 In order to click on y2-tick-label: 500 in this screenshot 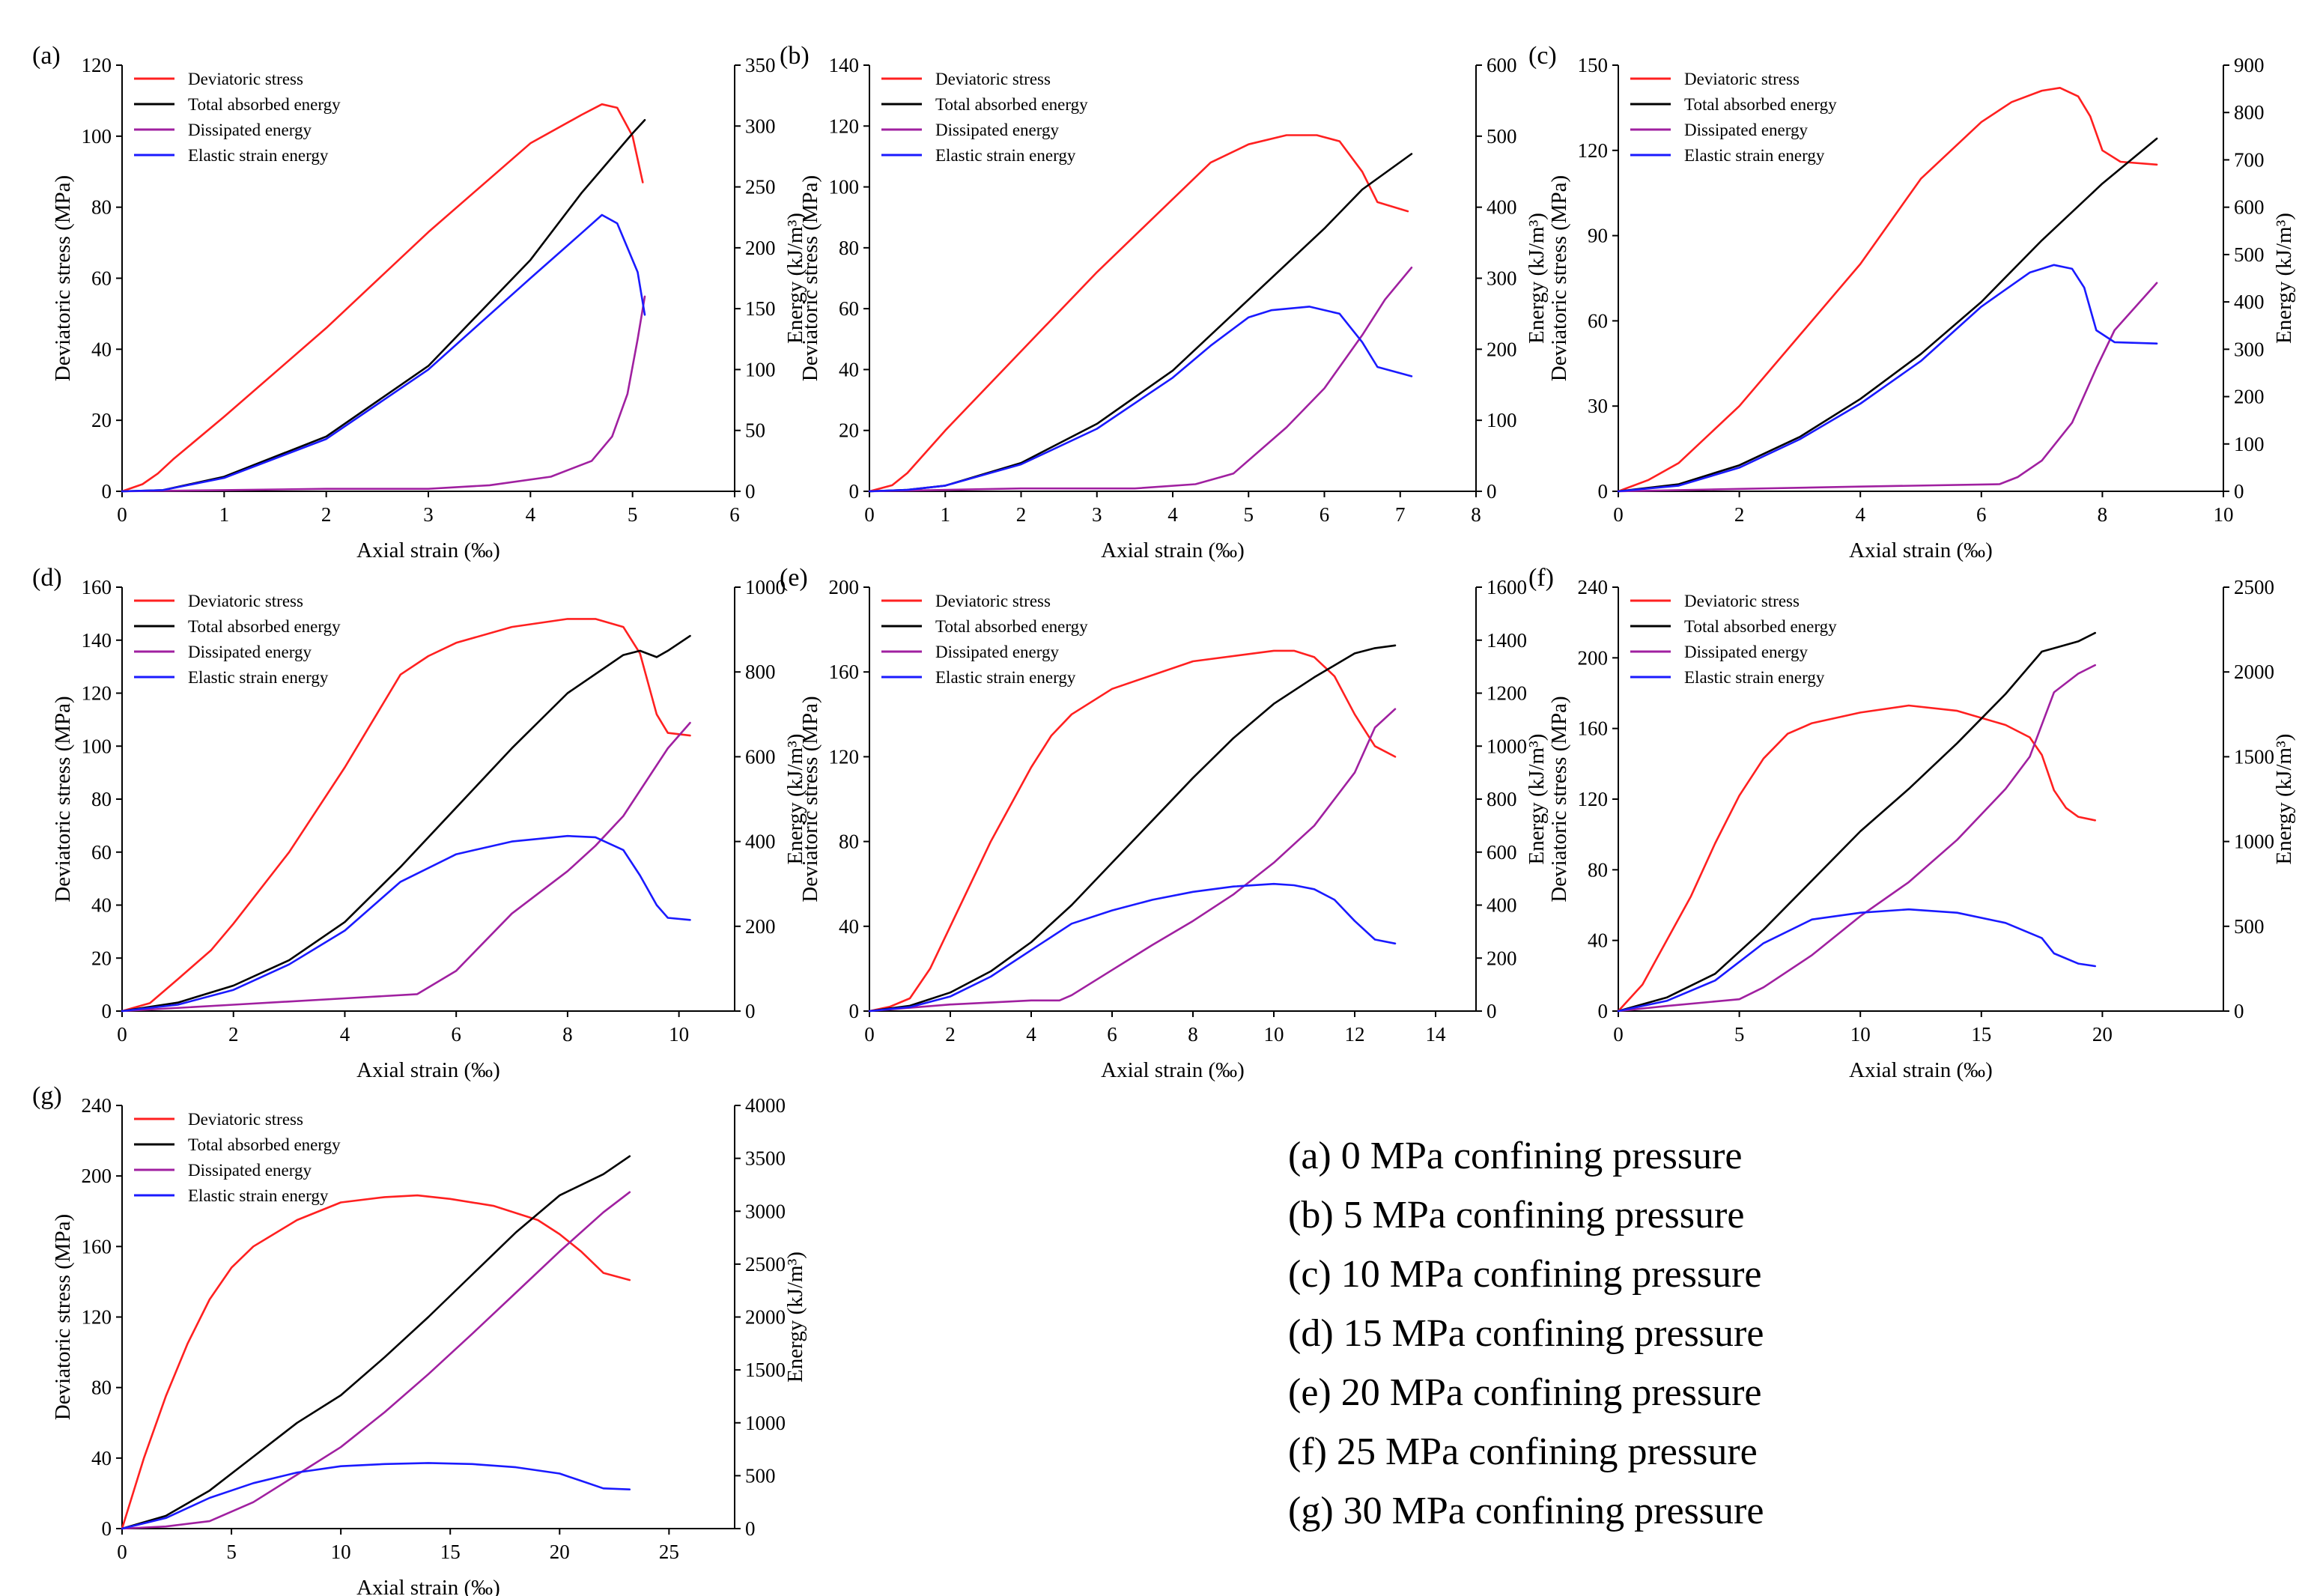, I will do `click(1502, 137)`.